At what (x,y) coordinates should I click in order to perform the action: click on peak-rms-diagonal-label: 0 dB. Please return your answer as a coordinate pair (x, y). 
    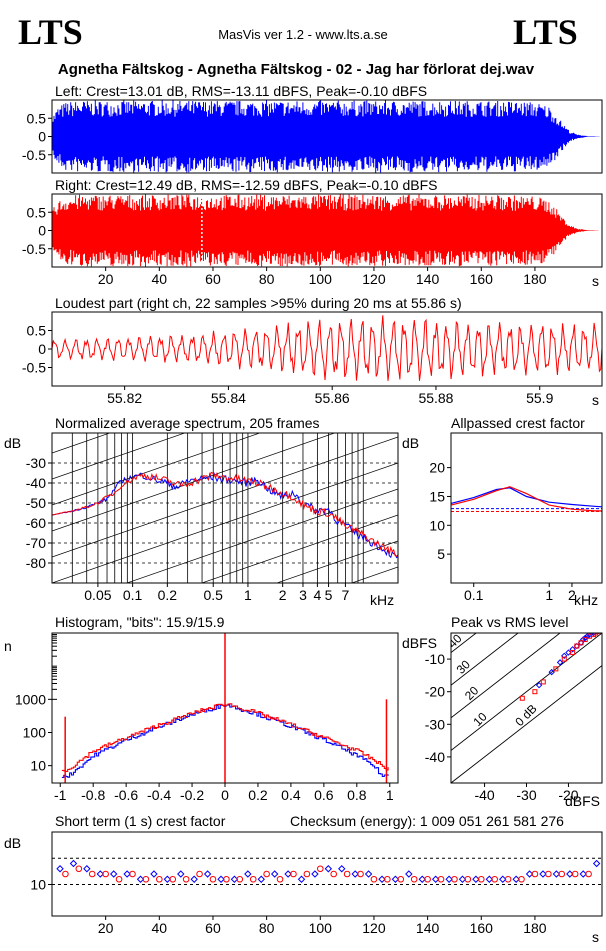
    Looking at the image, I should click on (525, 715).